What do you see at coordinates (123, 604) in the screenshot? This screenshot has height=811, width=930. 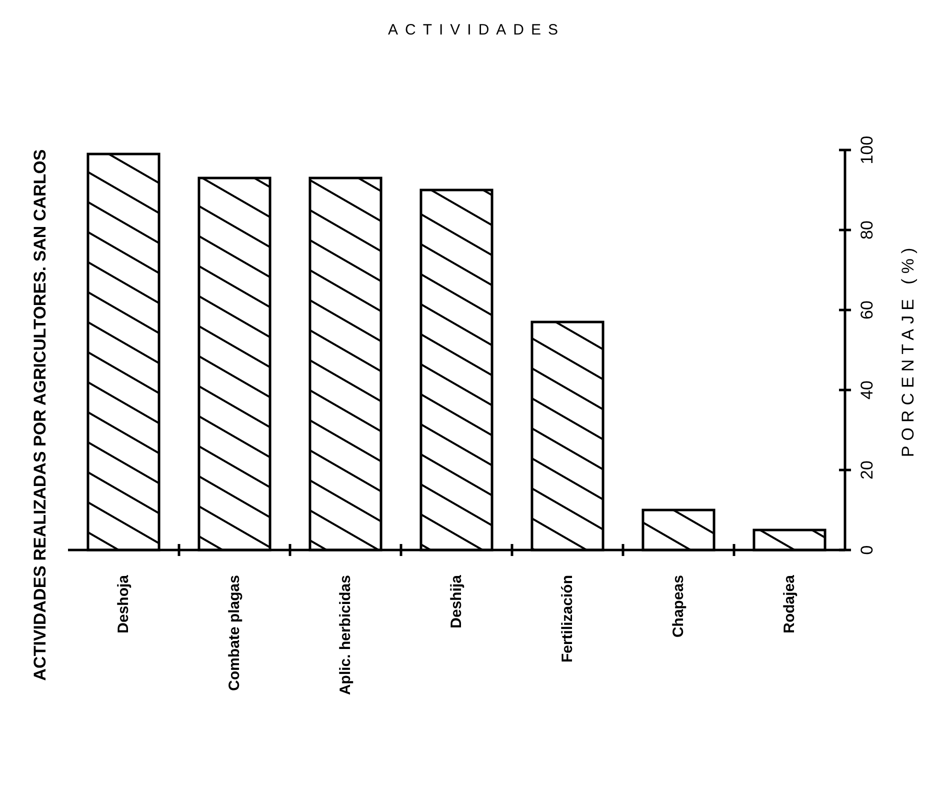 I see `x-tick-label: Deshoja` at bounding box center [123, 604].